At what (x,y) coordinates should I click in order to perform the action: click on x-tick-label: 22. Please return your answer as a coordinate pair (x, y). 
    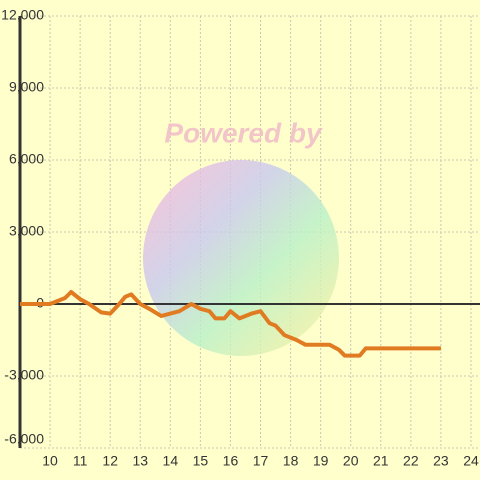
    Looking at the image, I should click on (411, 461).